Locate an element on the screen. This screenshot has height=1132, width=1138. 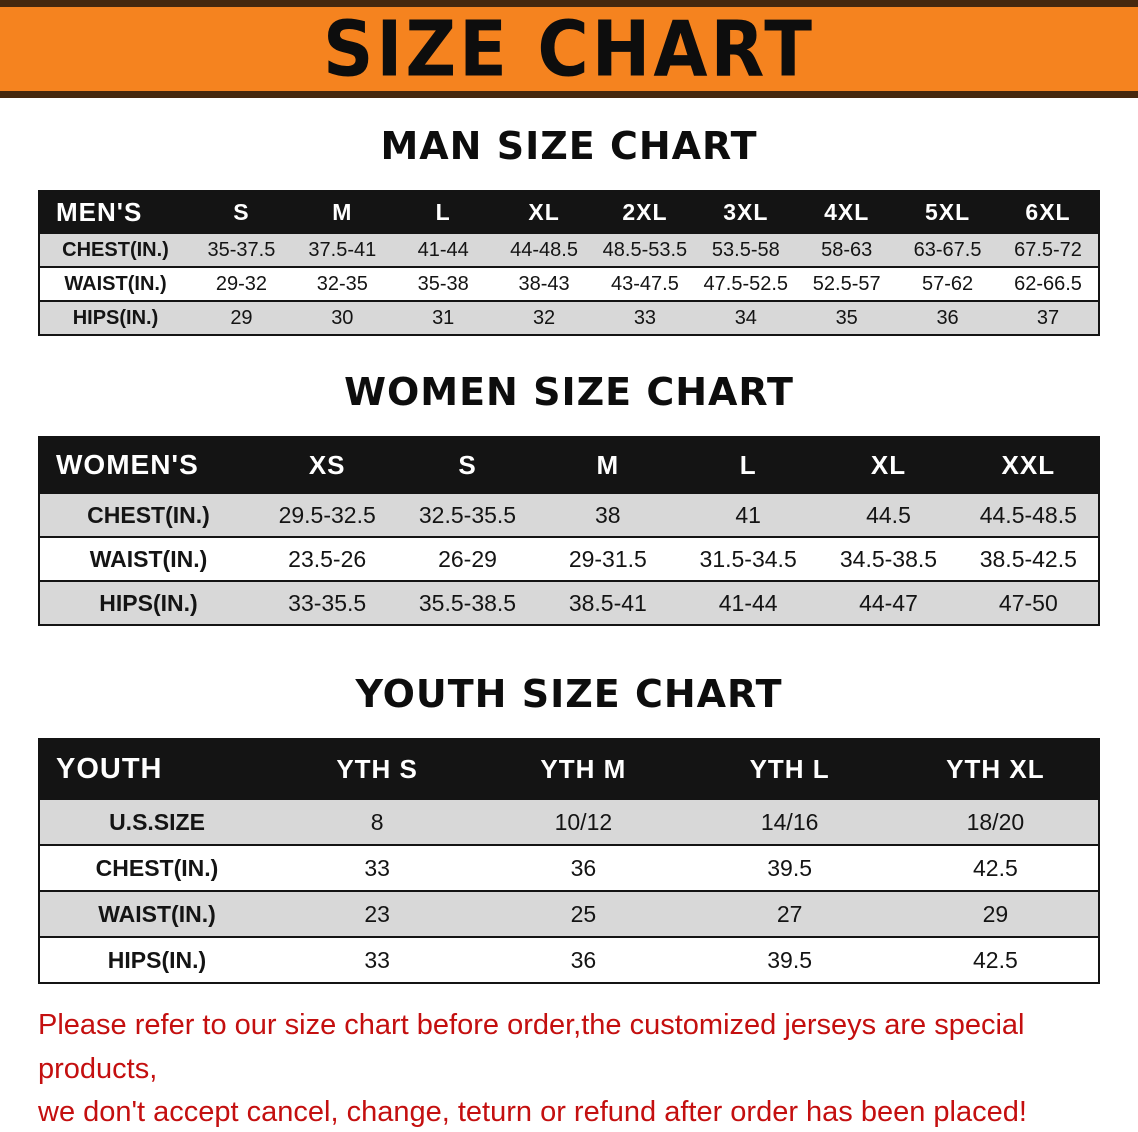
size-column-header: XS is located at coordinates (327, 465).